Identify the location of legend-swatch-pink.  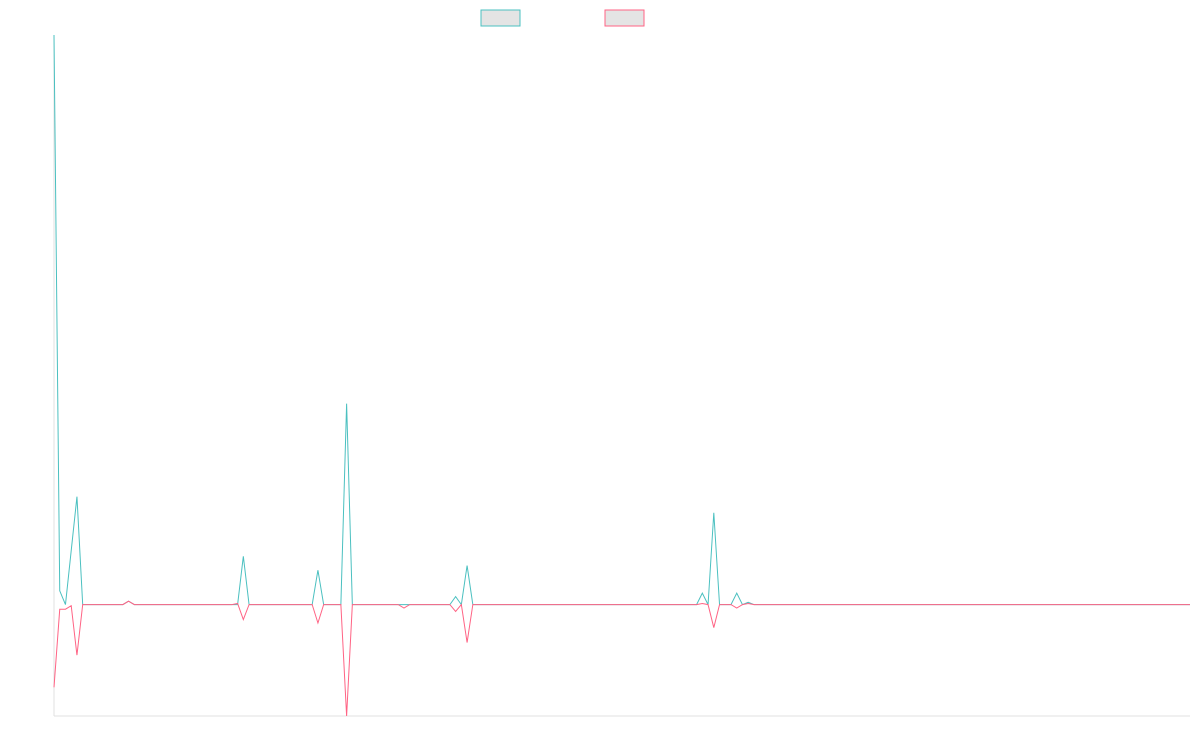
(624, 18).